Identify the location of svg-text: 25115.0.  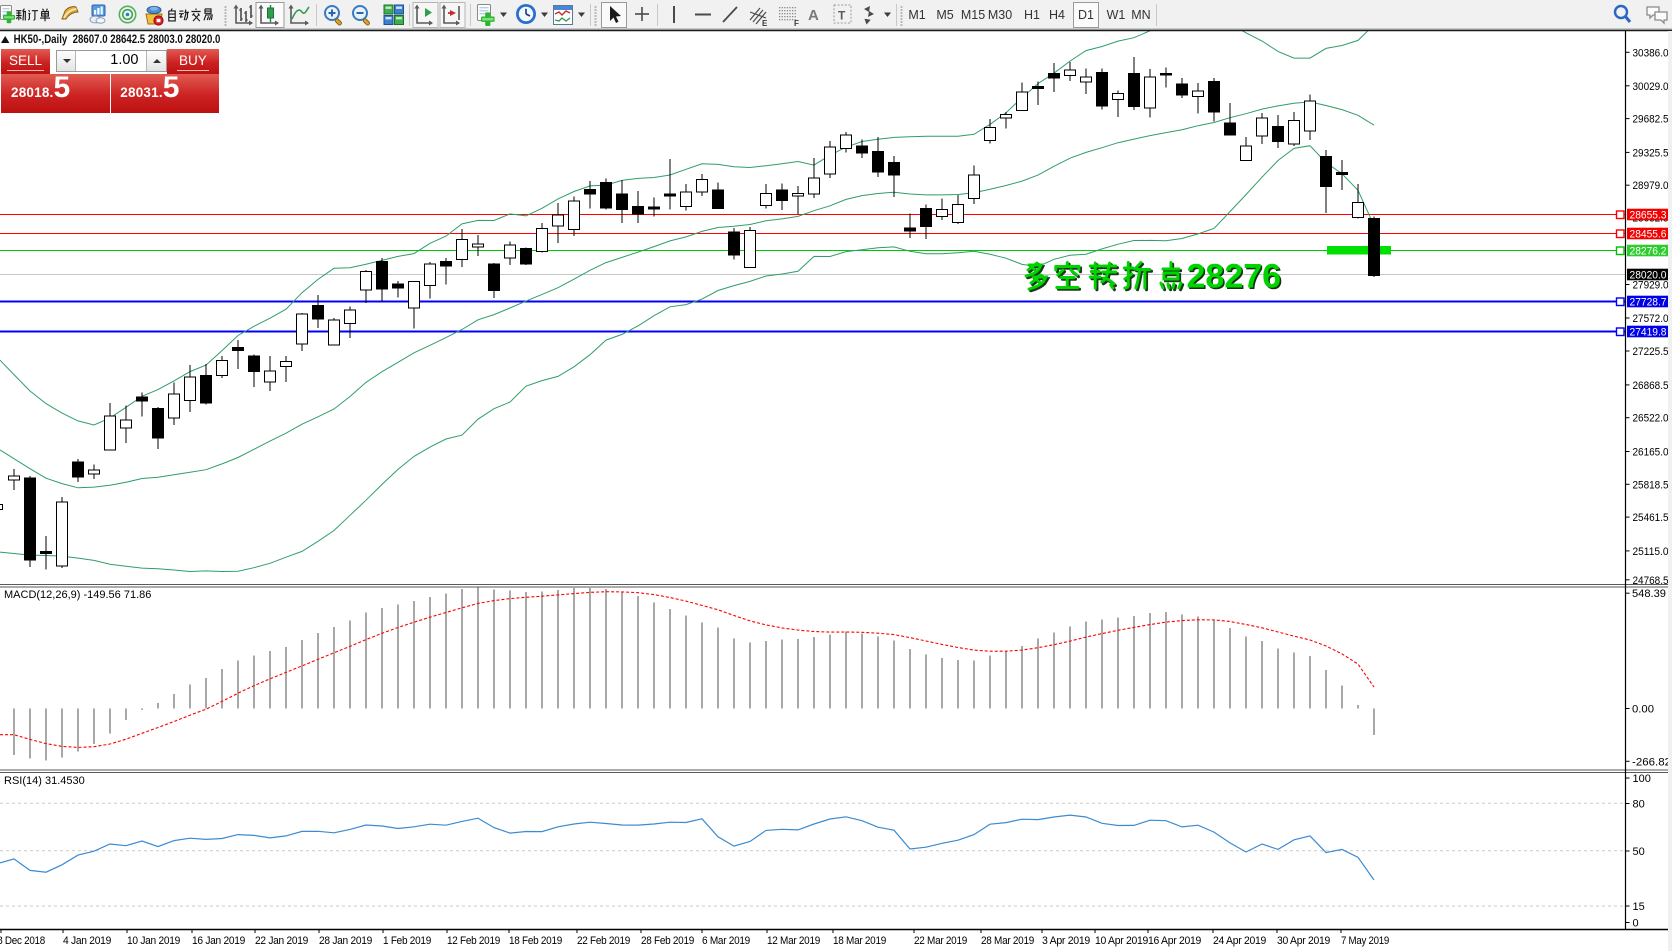
(1651, 552).